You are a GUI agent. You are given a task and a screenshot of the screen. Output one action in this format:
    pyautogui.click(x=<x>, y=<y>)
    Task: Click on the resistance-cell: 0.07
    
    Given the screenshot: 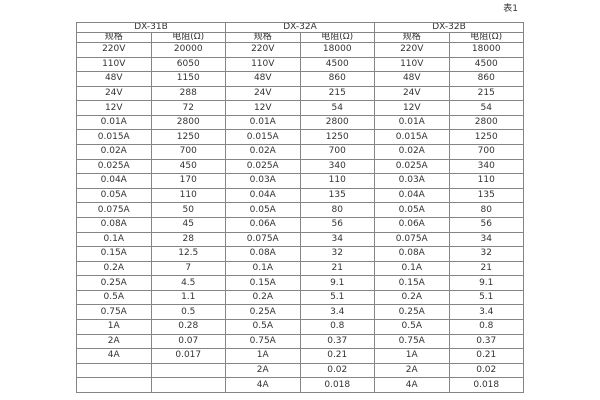 What is the action you would take?
    pyautogui.click(x=188, y=341)
    